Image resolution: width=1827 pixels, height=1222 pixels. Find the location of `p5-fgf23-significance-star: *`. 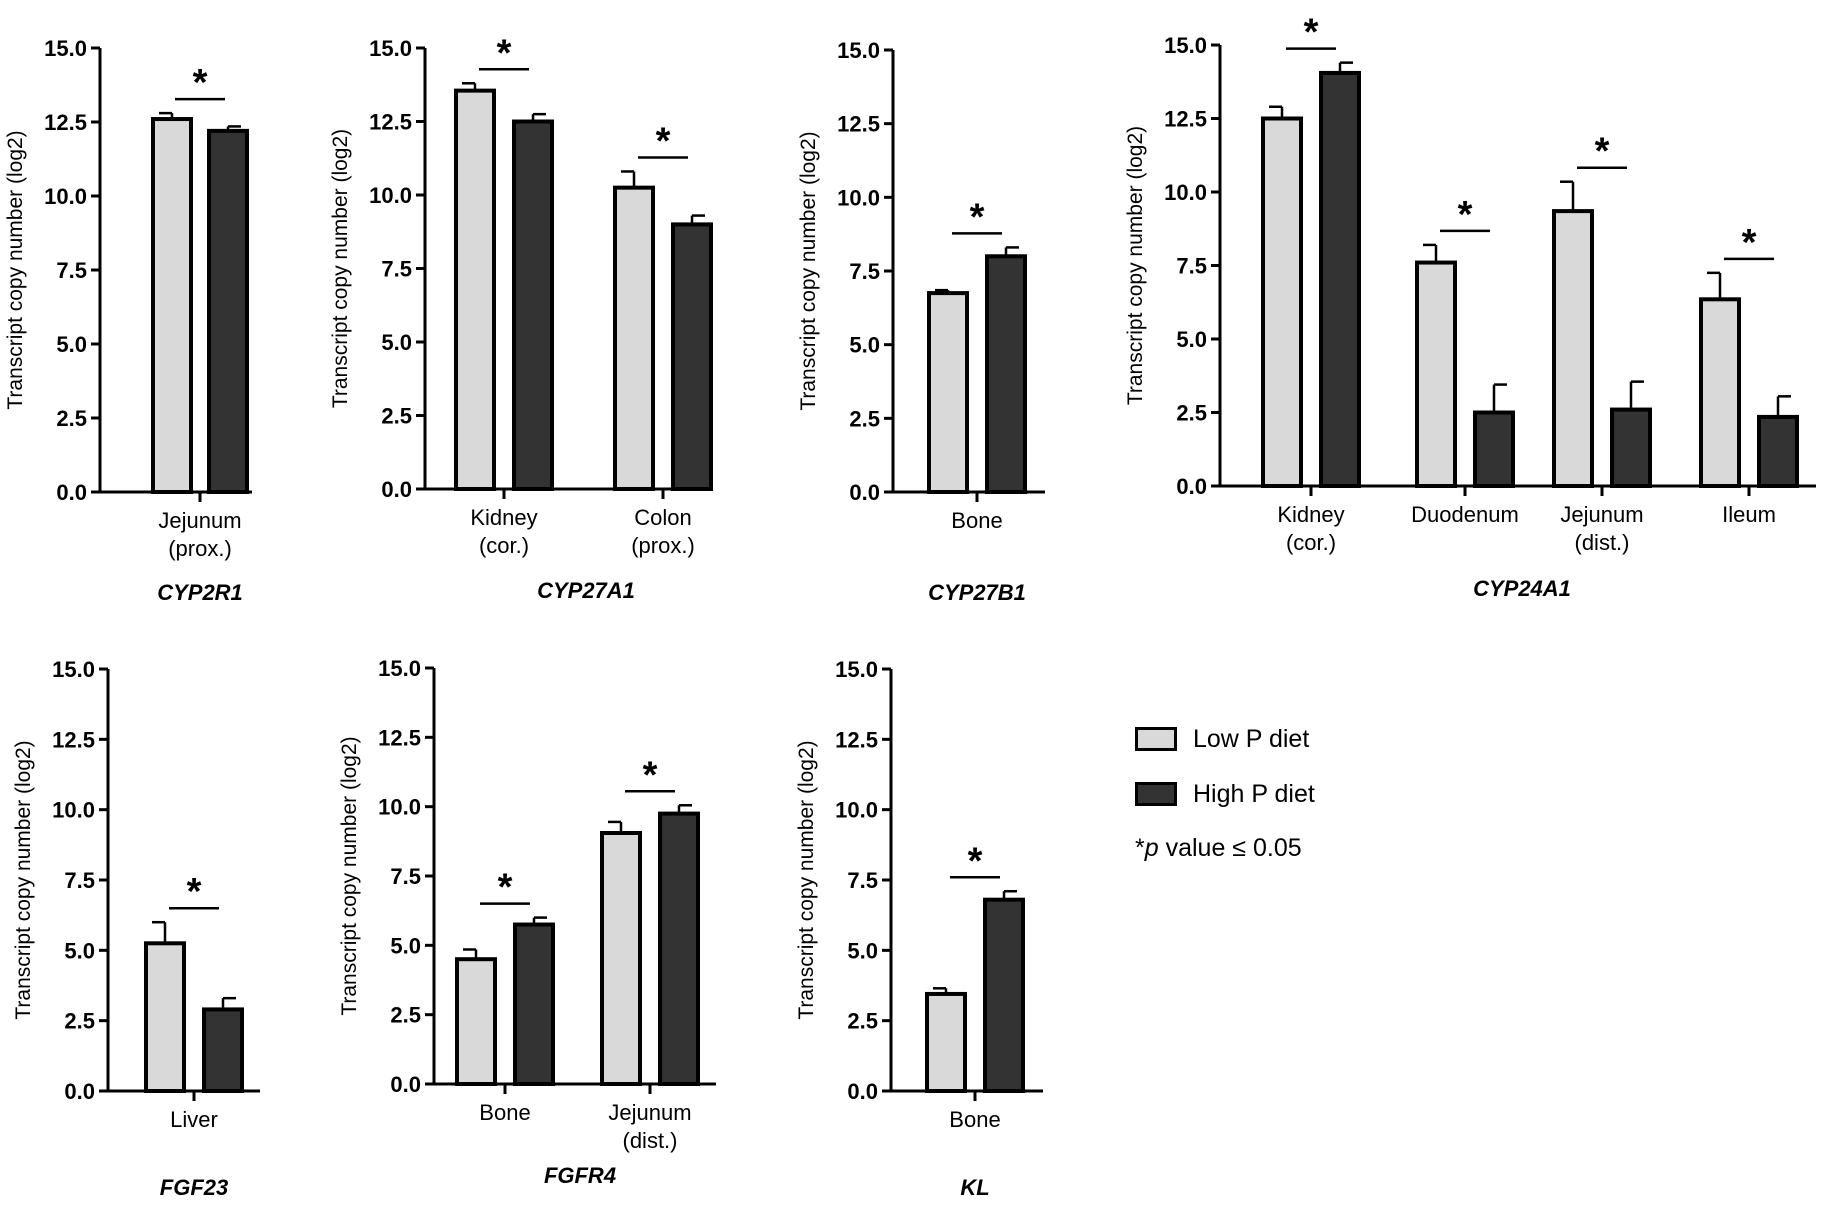

p5-fgf23-significance-star: * is located at coordinates (194, 892).